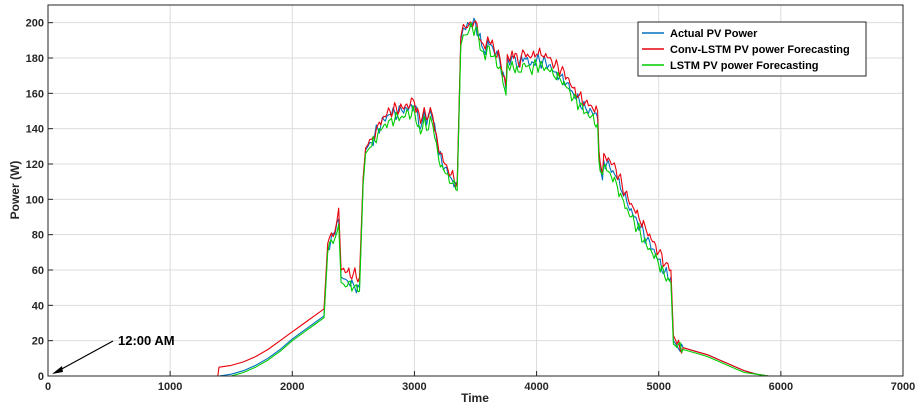  What do you see at coordinates (57, 370) in the screenshot?
I see `arrow-head-icon` at bounding box center [57, 370].